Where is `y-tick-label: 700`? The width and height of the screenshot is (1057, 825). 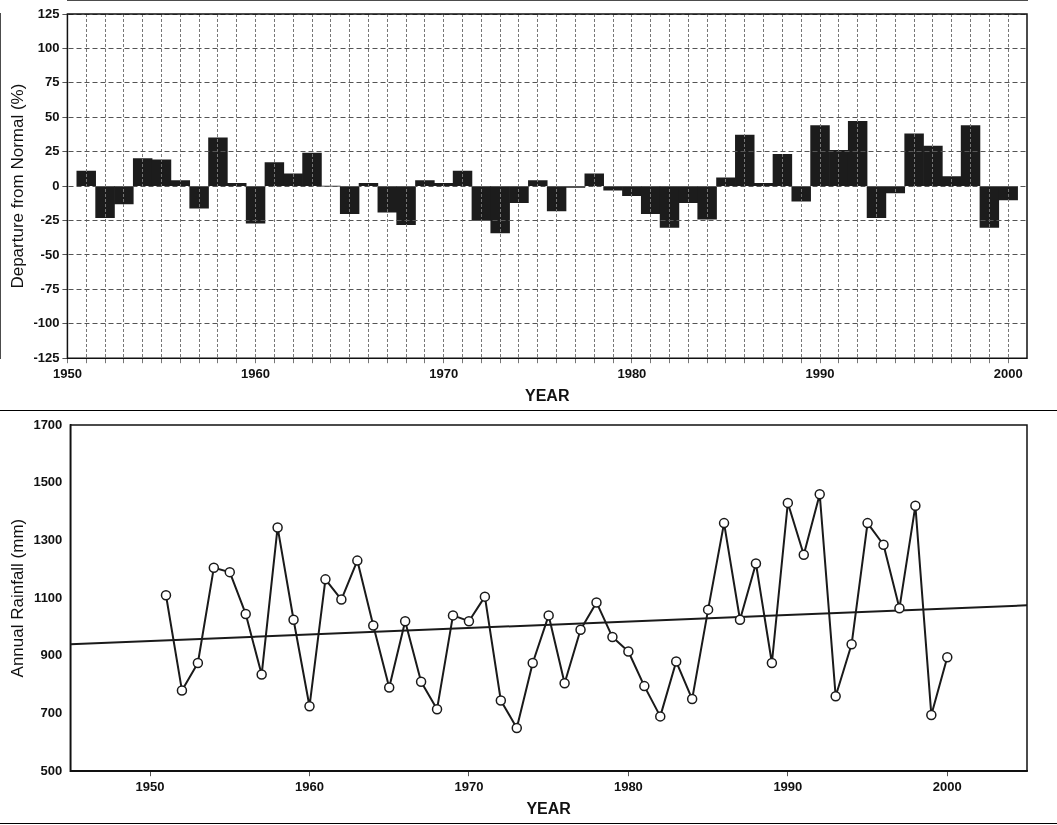
y-tick-label: 700 is located at coordinates (51, 713).